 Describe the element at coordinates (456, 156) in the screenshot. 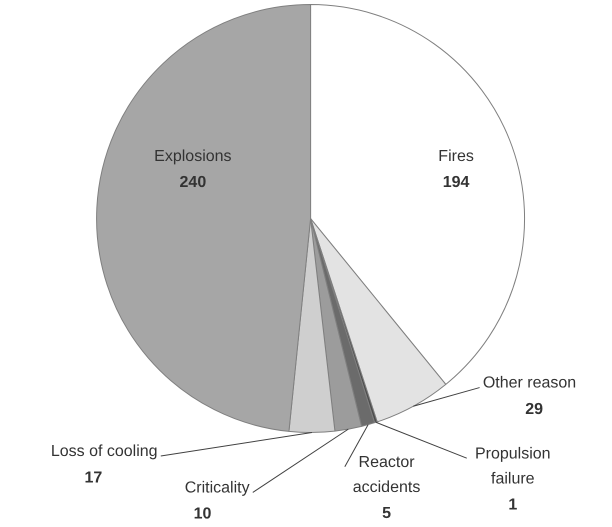

I see `slice-label: Fires` at that location.